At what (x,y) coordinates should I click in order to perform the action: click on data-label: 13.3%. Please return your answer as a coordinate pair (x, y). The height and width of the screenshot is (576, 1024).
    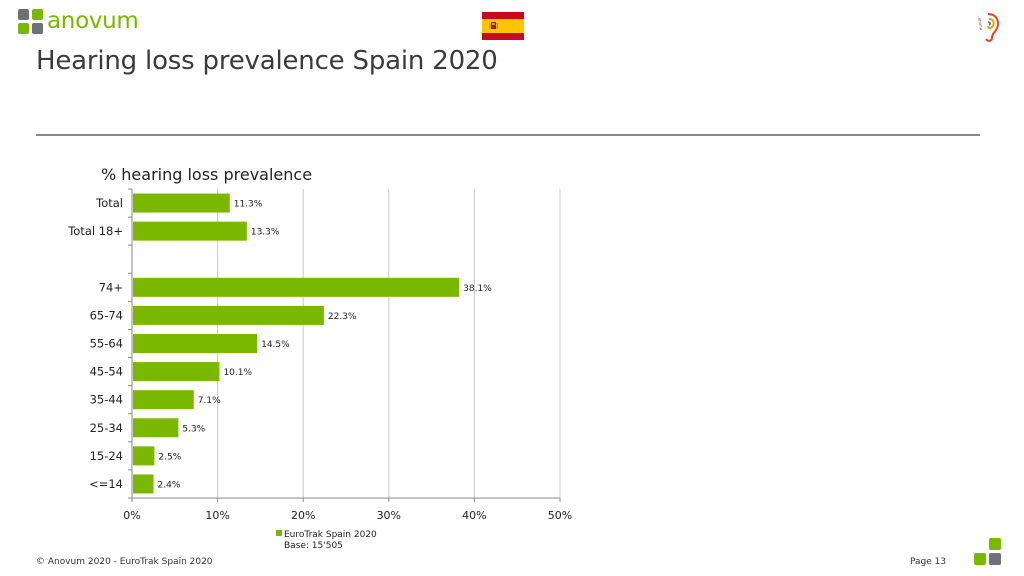
    Looking at the image, I should click on (265, 233).